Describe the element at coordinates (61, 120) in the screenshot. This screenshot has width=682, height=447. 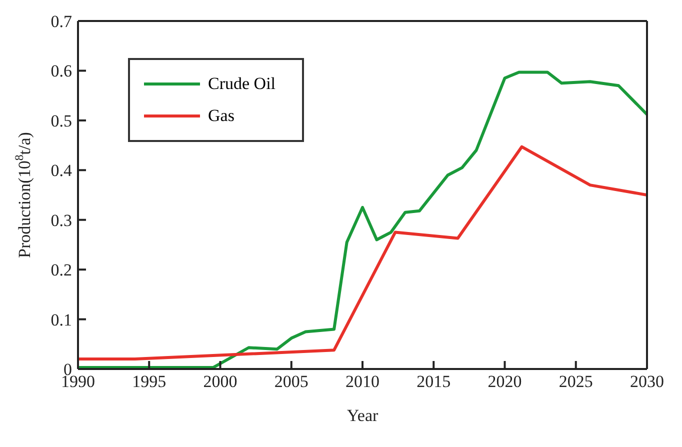
I see `y-tick-label: 0.5` at that location.